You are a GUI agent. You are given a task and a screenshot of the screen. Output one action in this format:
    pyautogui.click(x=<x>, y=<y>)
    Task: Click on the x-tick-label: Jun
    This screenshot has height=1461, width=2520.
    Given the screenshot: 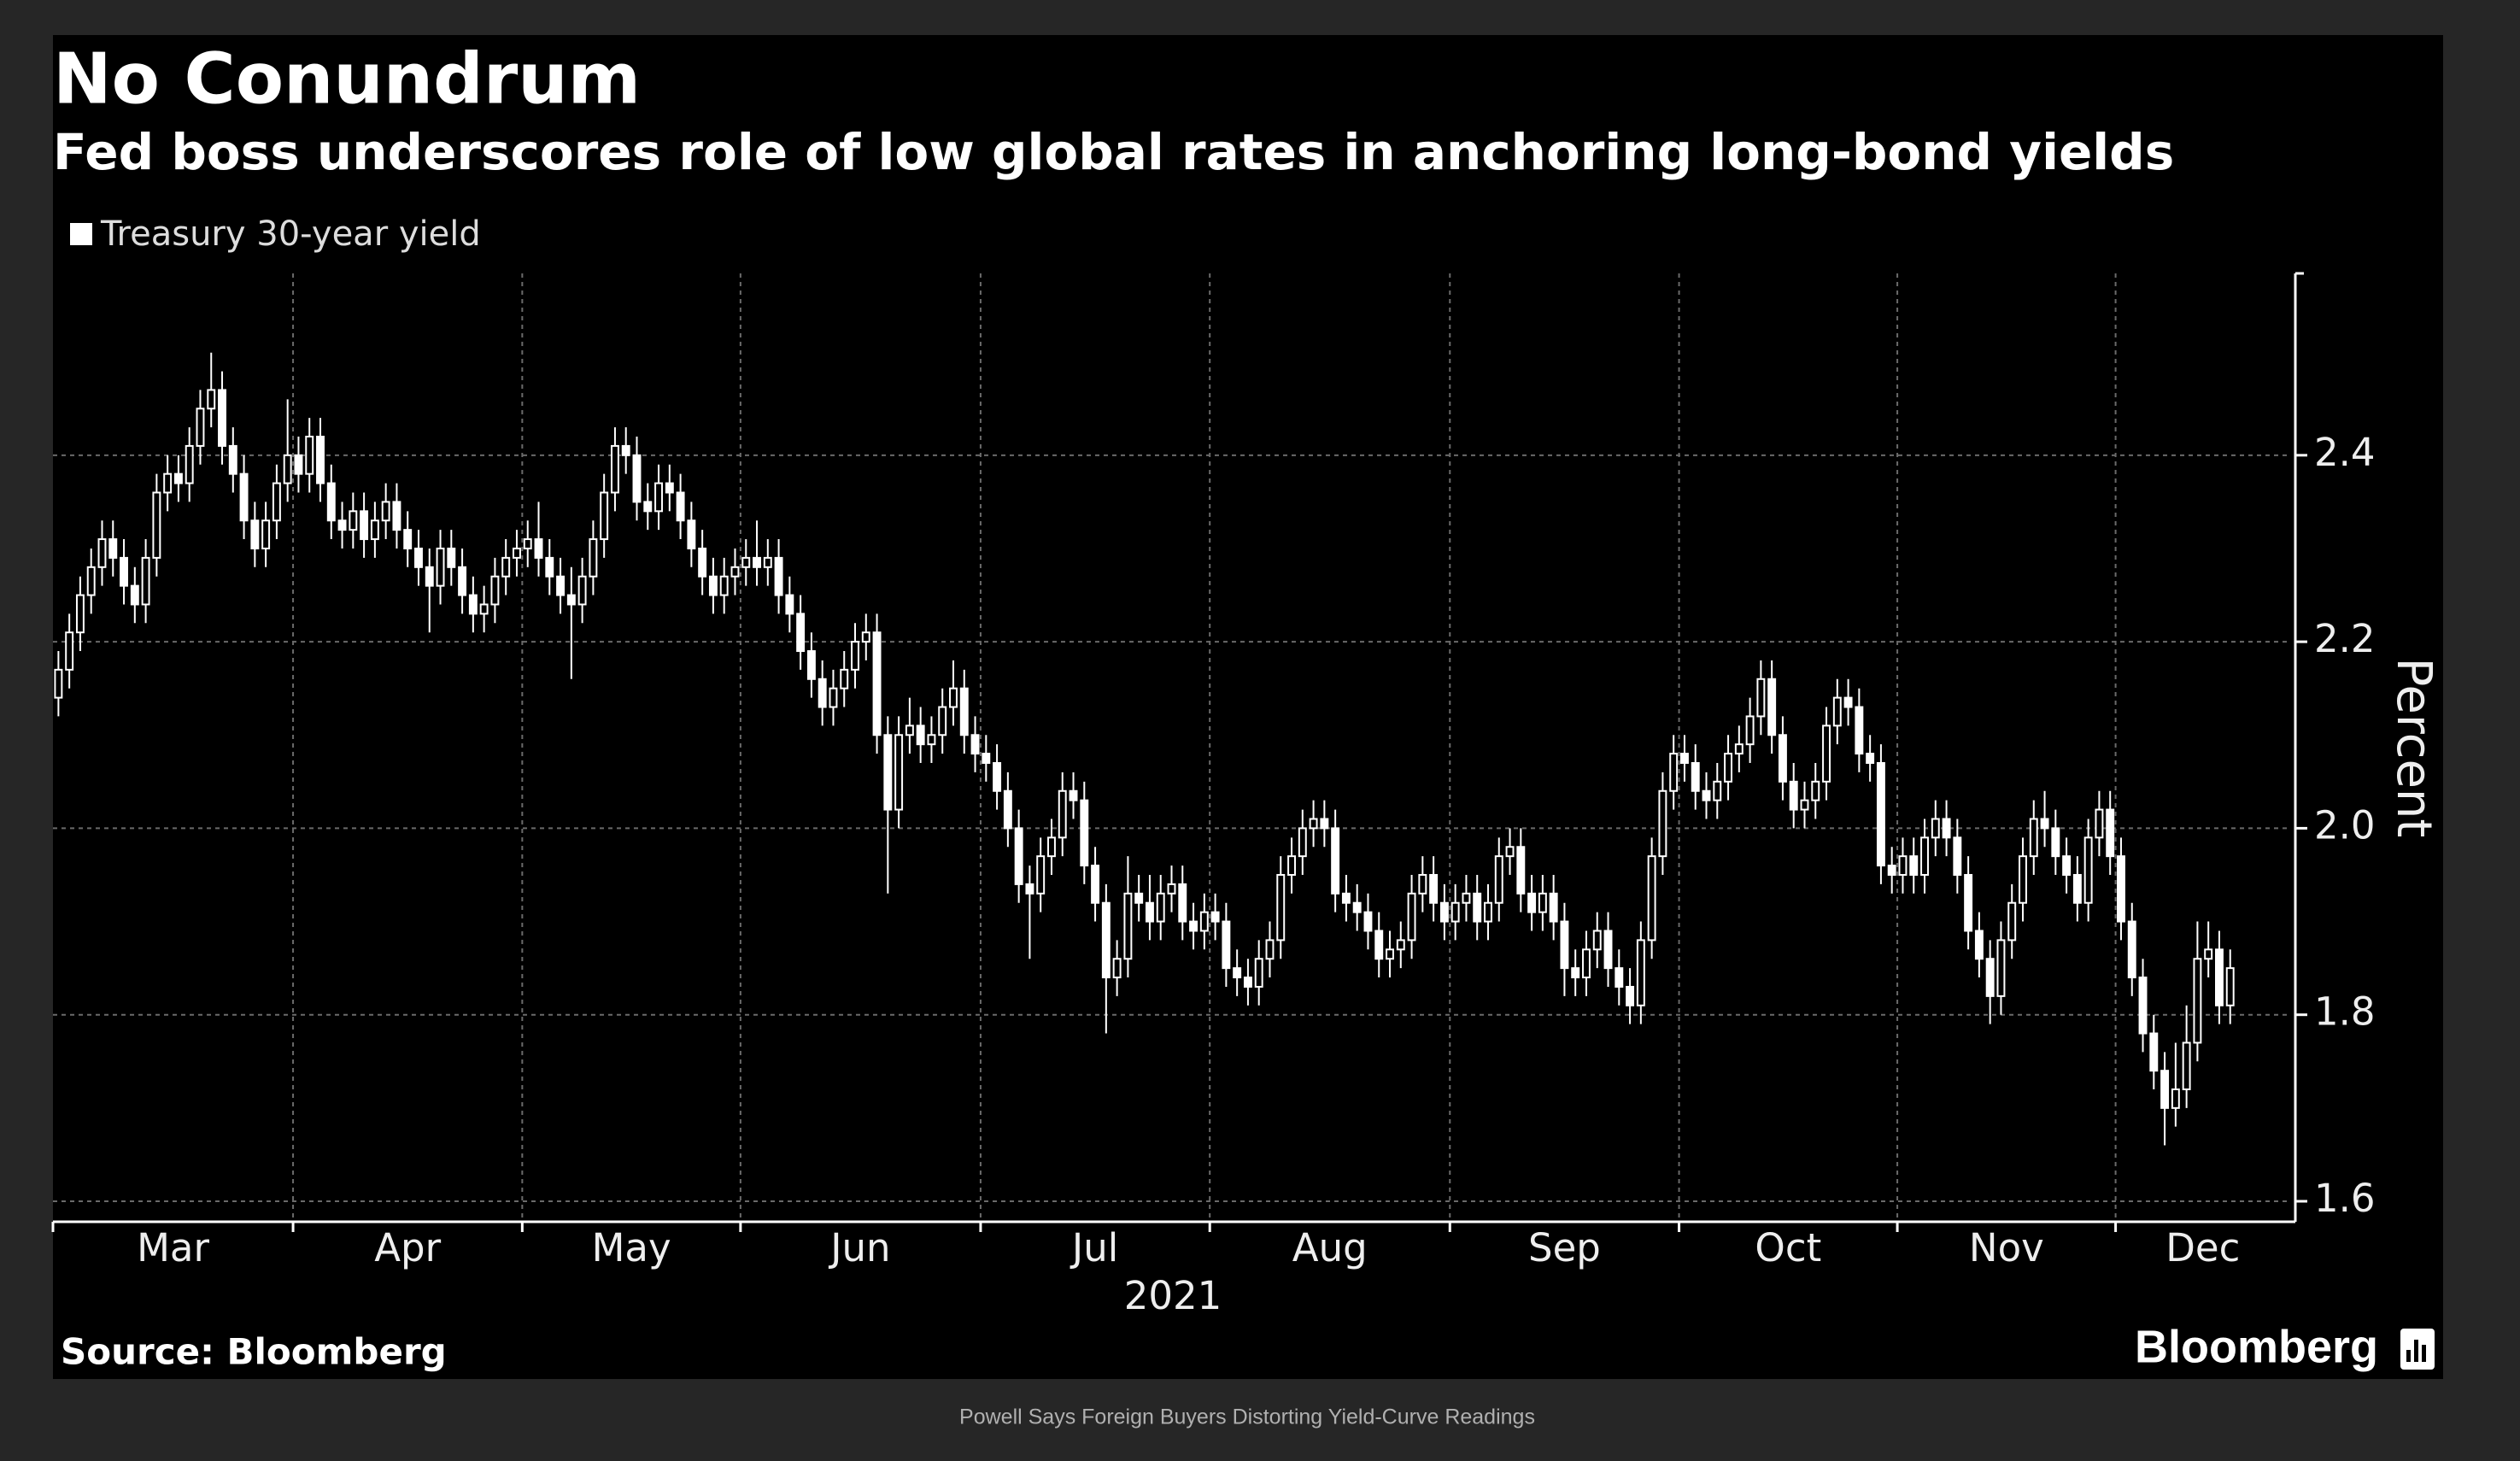 What is the action you would take?
    pyautogui.click(x=859, y=1247)
    